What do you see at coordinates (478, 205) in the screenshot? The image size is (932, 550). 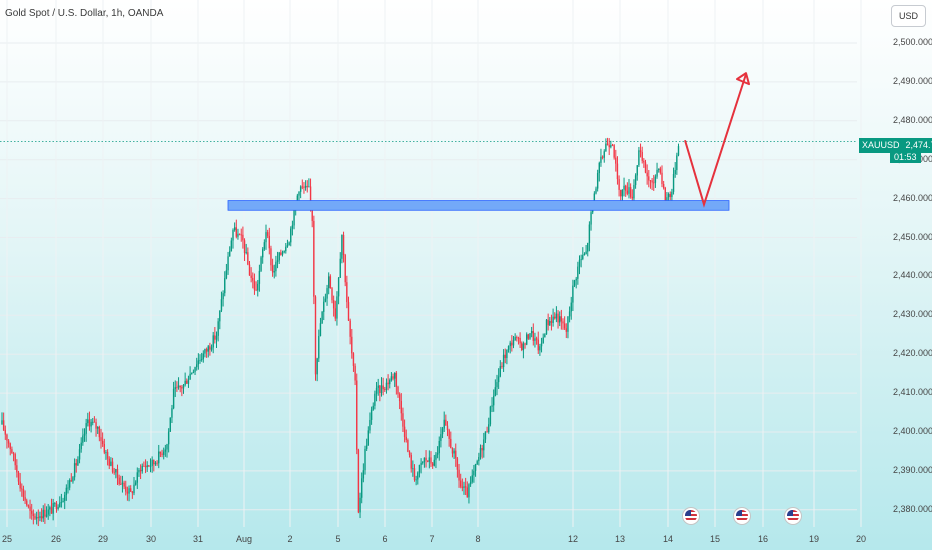 I see `support-zone-rectangle` at bounding box center [478, 205].